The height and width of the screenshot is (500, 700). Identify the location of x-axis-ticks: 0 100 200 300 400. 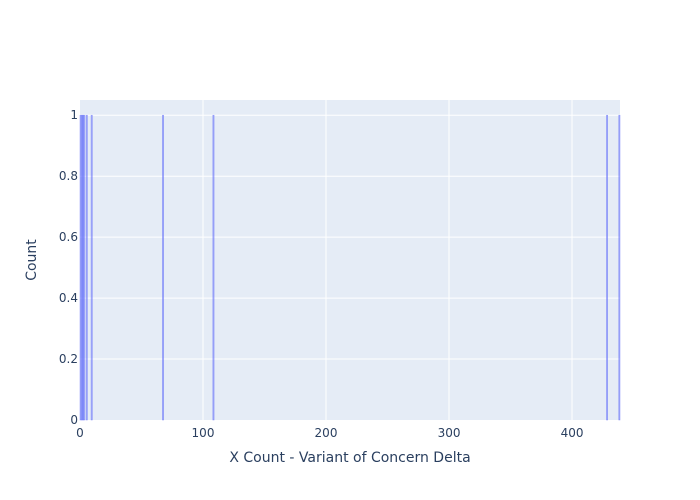
(329, 433).